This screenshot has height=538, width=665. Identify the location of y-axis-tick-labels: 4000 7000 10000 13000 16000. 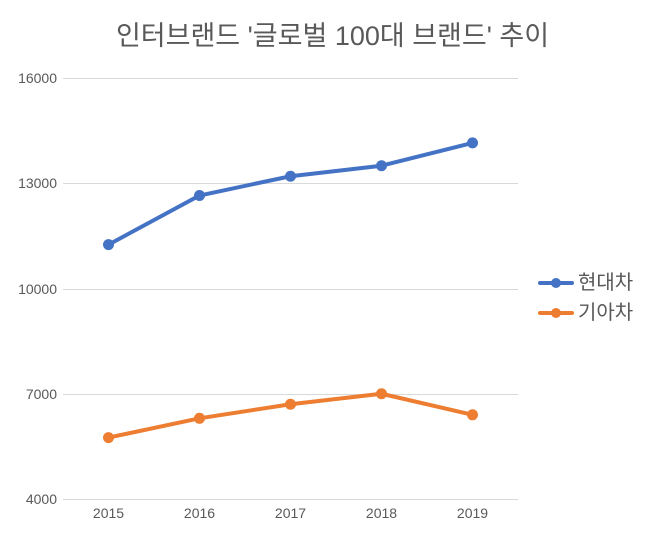
(28, 288).